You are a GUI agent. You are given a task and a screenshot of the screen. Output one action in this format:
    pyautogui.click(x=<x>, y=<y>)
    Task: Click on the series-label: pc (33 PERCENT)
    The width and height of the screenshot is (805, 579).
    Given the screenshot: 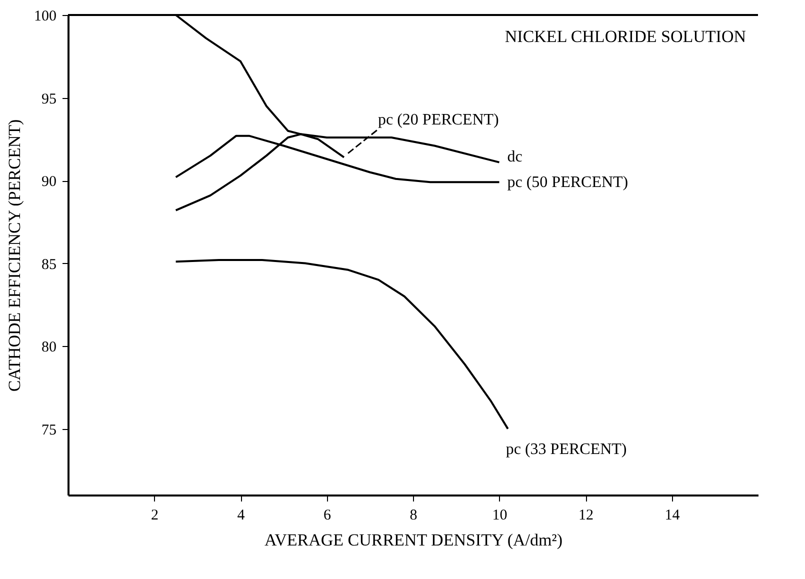 What is the action you would take?
    pyautogui.click(x=566, y=449)
    